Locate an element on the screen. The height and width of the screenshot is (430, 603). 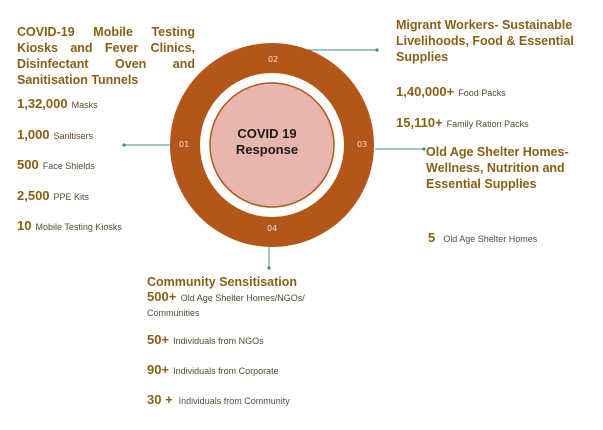
connector-right-dot is located at coordinates (424, 149).